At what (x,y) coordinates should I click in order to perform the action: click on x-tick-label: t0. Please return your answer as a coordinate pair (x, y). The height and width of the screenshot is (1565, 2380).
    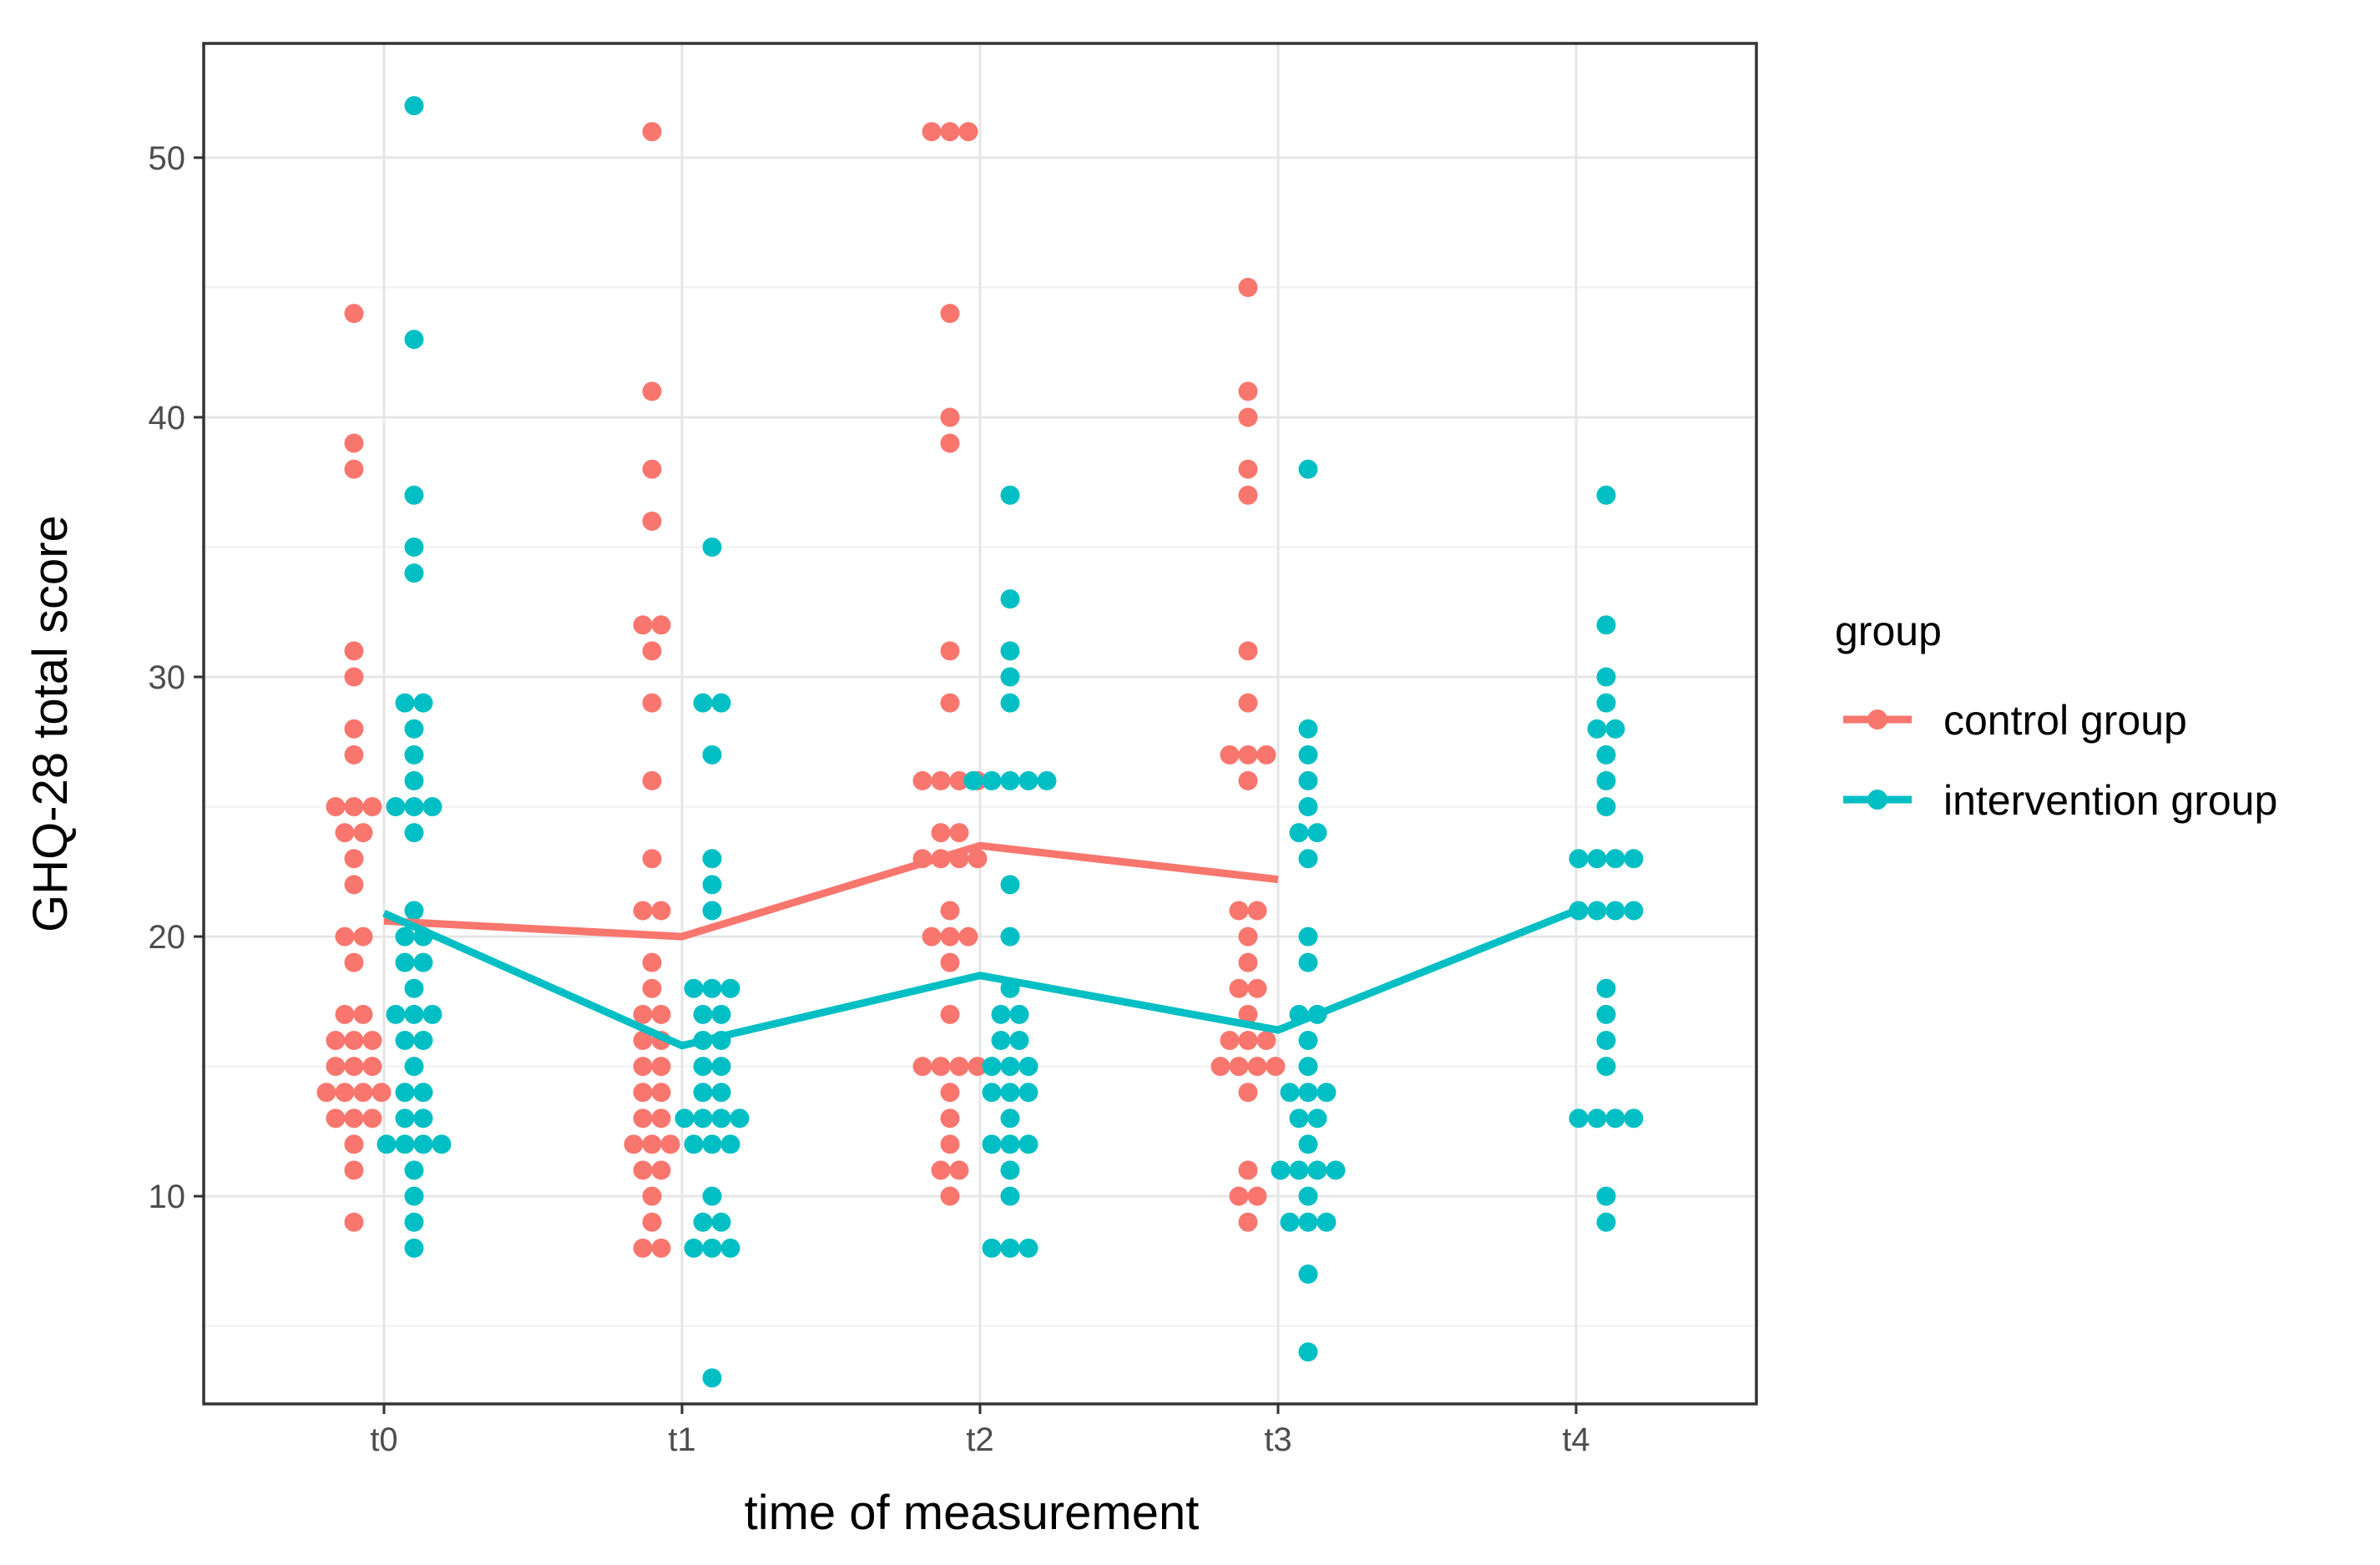
    Looking at the image, I should click on (383, 1439).